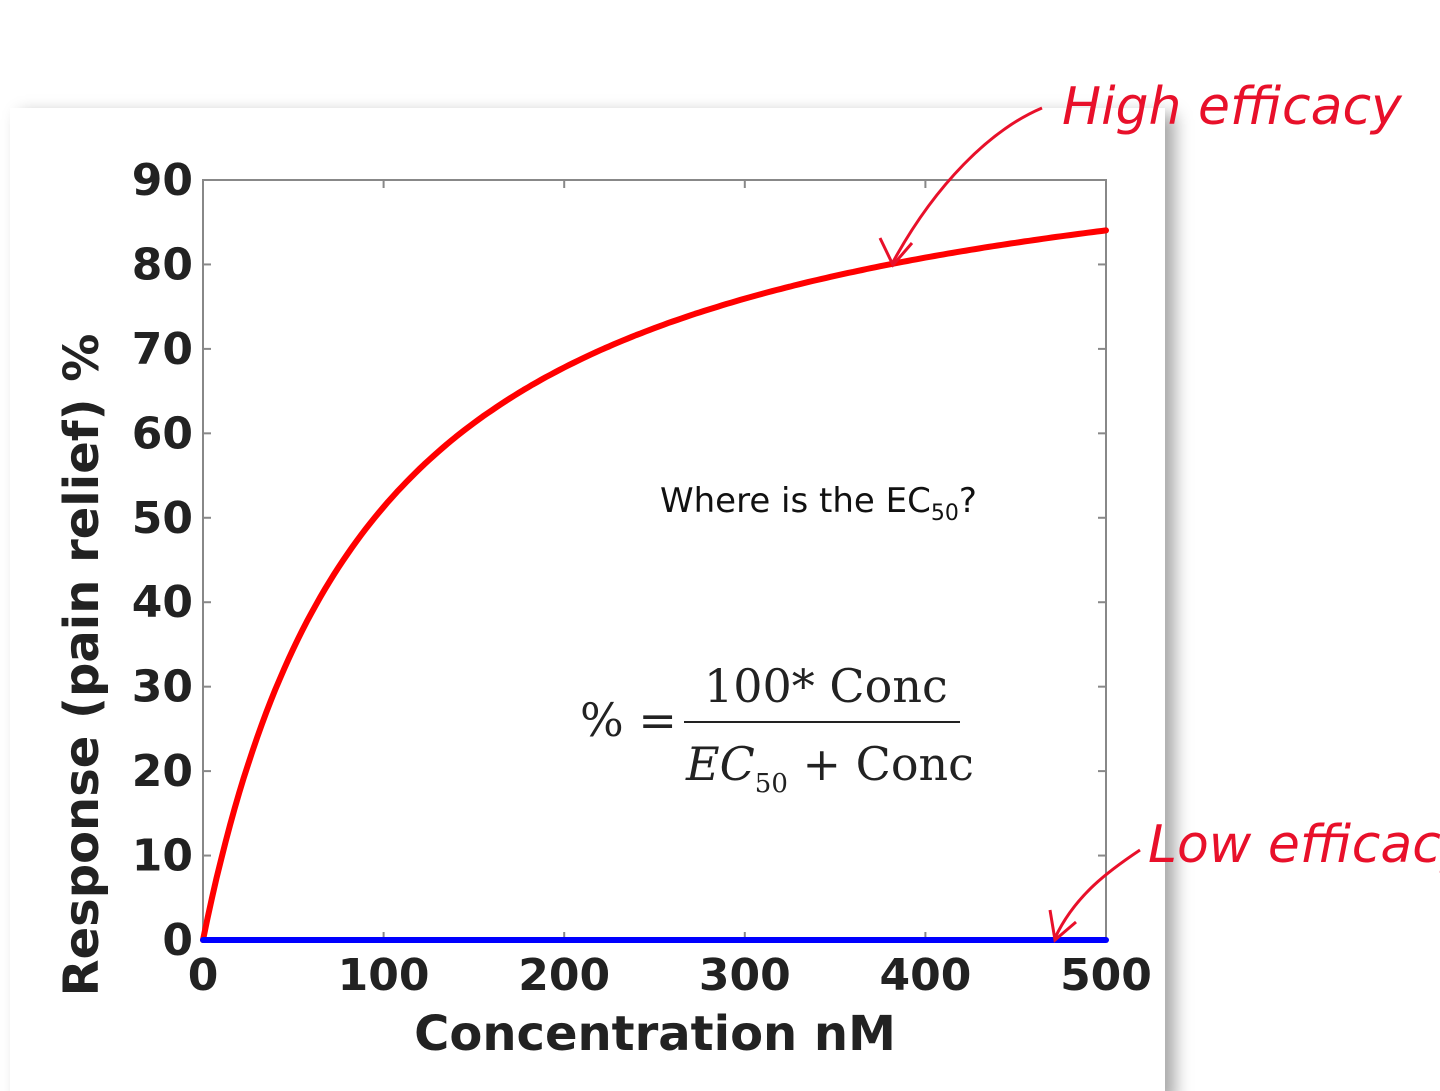  Describe the element at coordinates (162, 518) in the screenshot. I see `y-tick-label: 50` at that location.